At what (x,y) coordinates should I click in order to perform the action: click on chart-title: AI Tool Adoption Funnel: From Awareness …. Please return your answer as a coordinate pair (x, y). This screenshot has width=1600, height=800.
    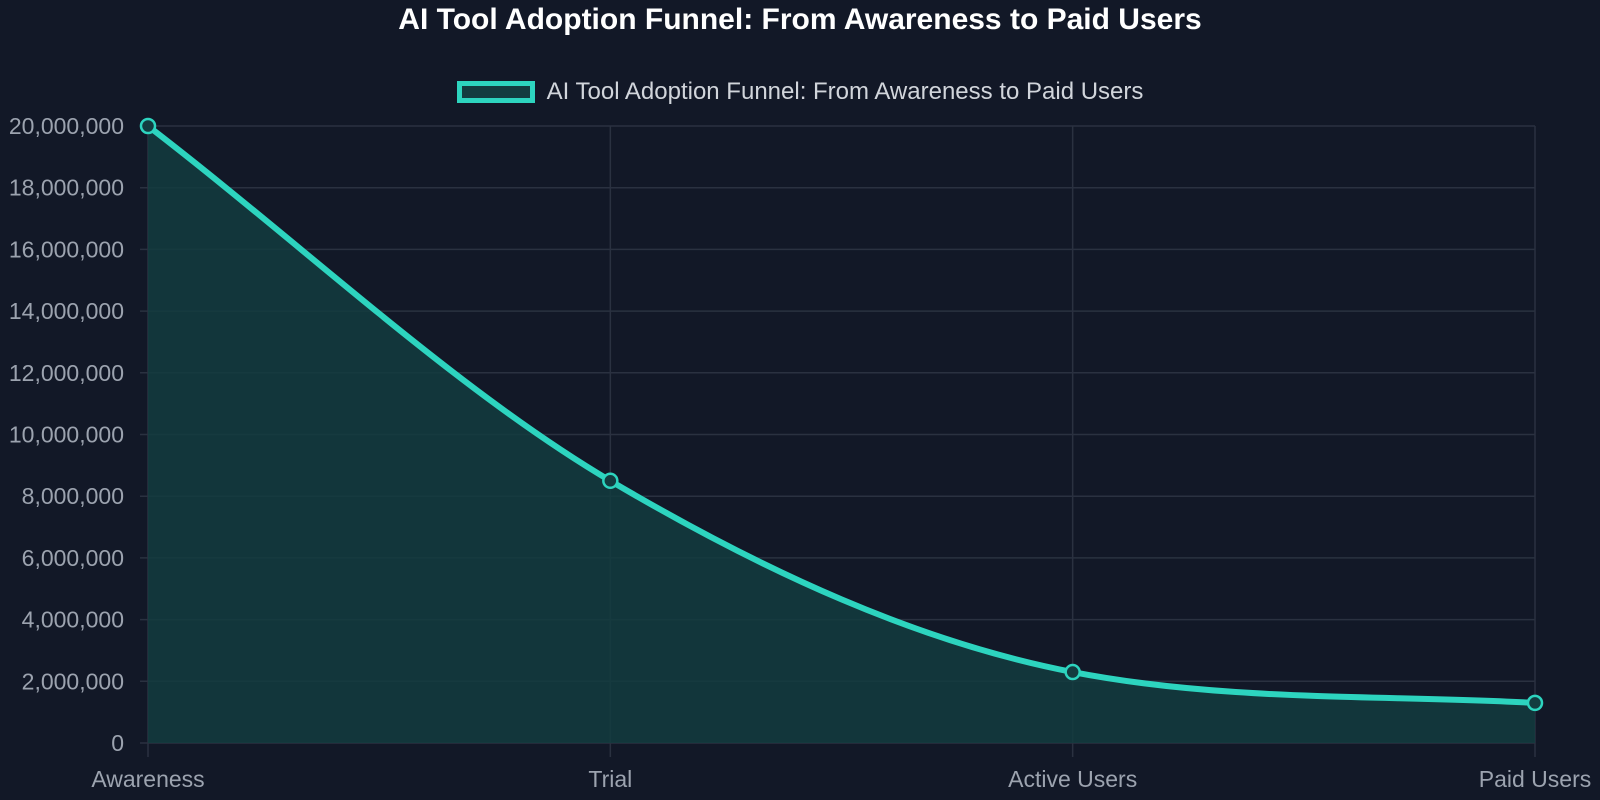
    Looking at the image, I should click on (800, 19).